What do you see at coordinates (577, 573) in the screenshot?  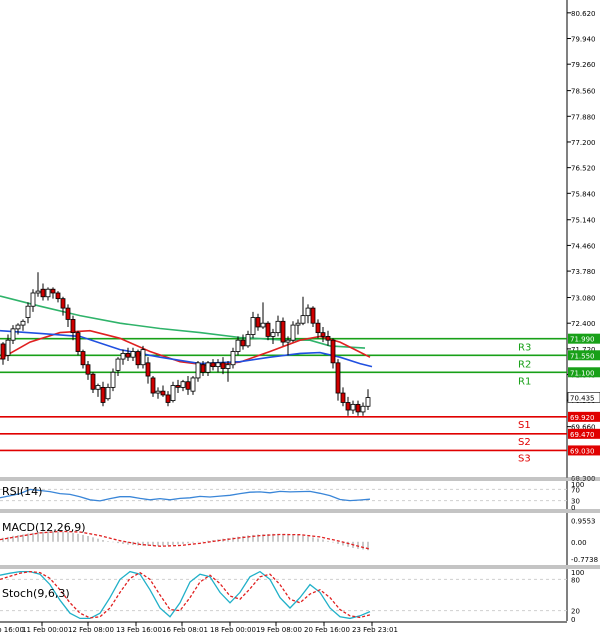 I see `stoch-tick-label: 100` at bounding box center [577, 573].